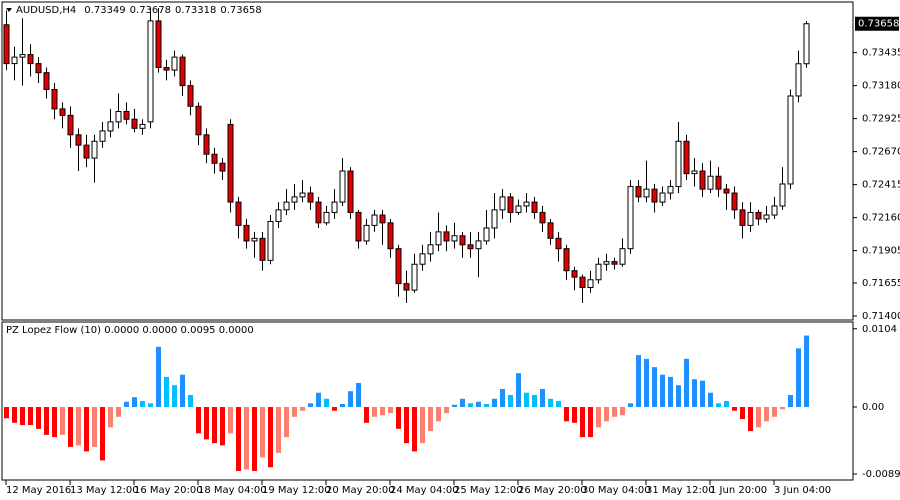 This screenshot has width=900, height=500. Describe the element at coordinates (879, 329) in the screenshot. I see `y-tick-label: 0.0104` at that location.